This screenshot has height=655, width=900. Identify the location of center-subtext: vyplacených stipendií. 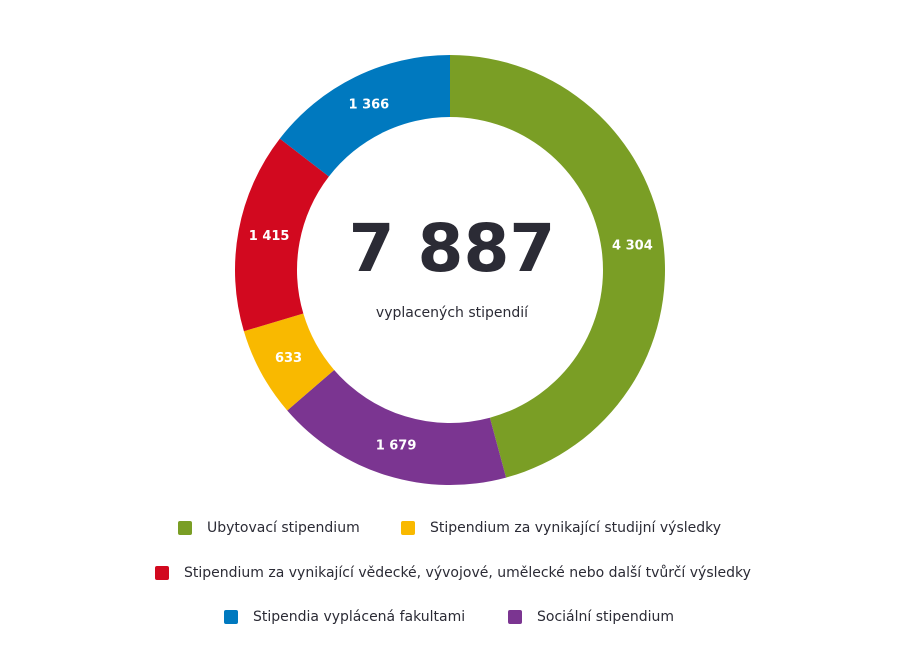
(452, 313).